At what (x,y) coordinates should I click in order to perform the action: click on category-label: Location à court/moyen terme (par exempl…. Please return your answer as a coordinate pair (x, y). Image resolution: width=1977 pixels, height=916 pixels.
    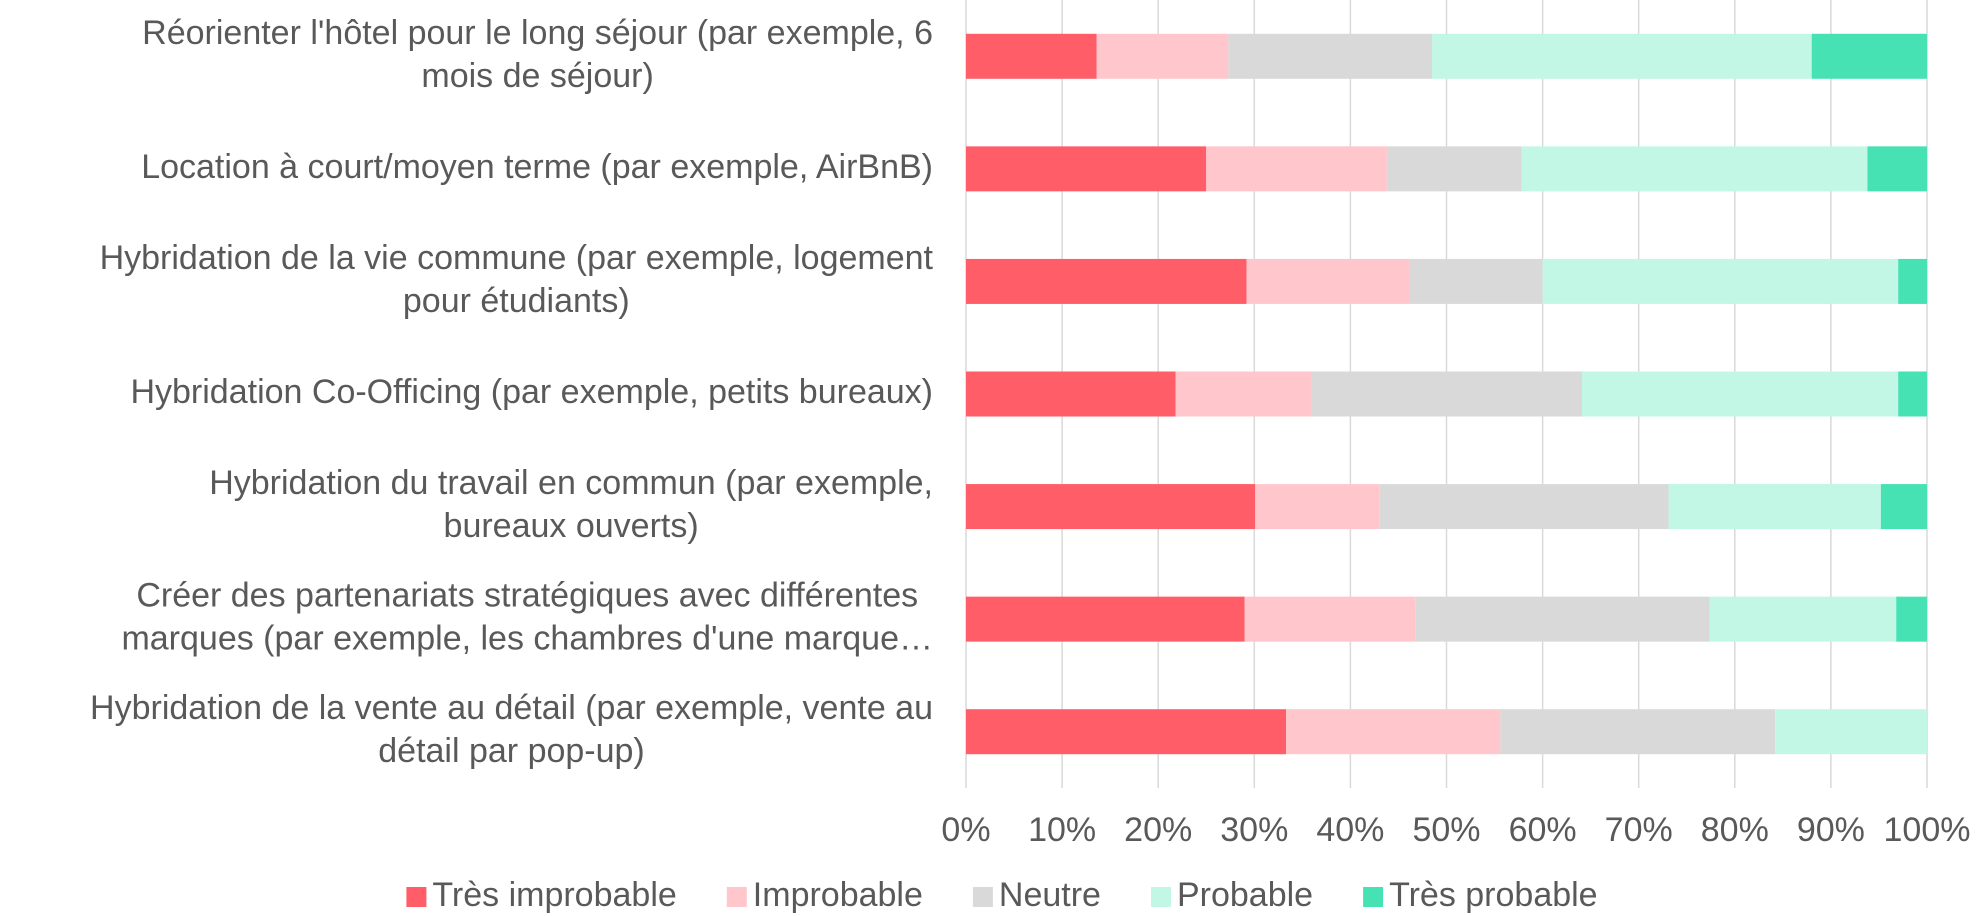
    Looking at the image, I should click on (537, 167).